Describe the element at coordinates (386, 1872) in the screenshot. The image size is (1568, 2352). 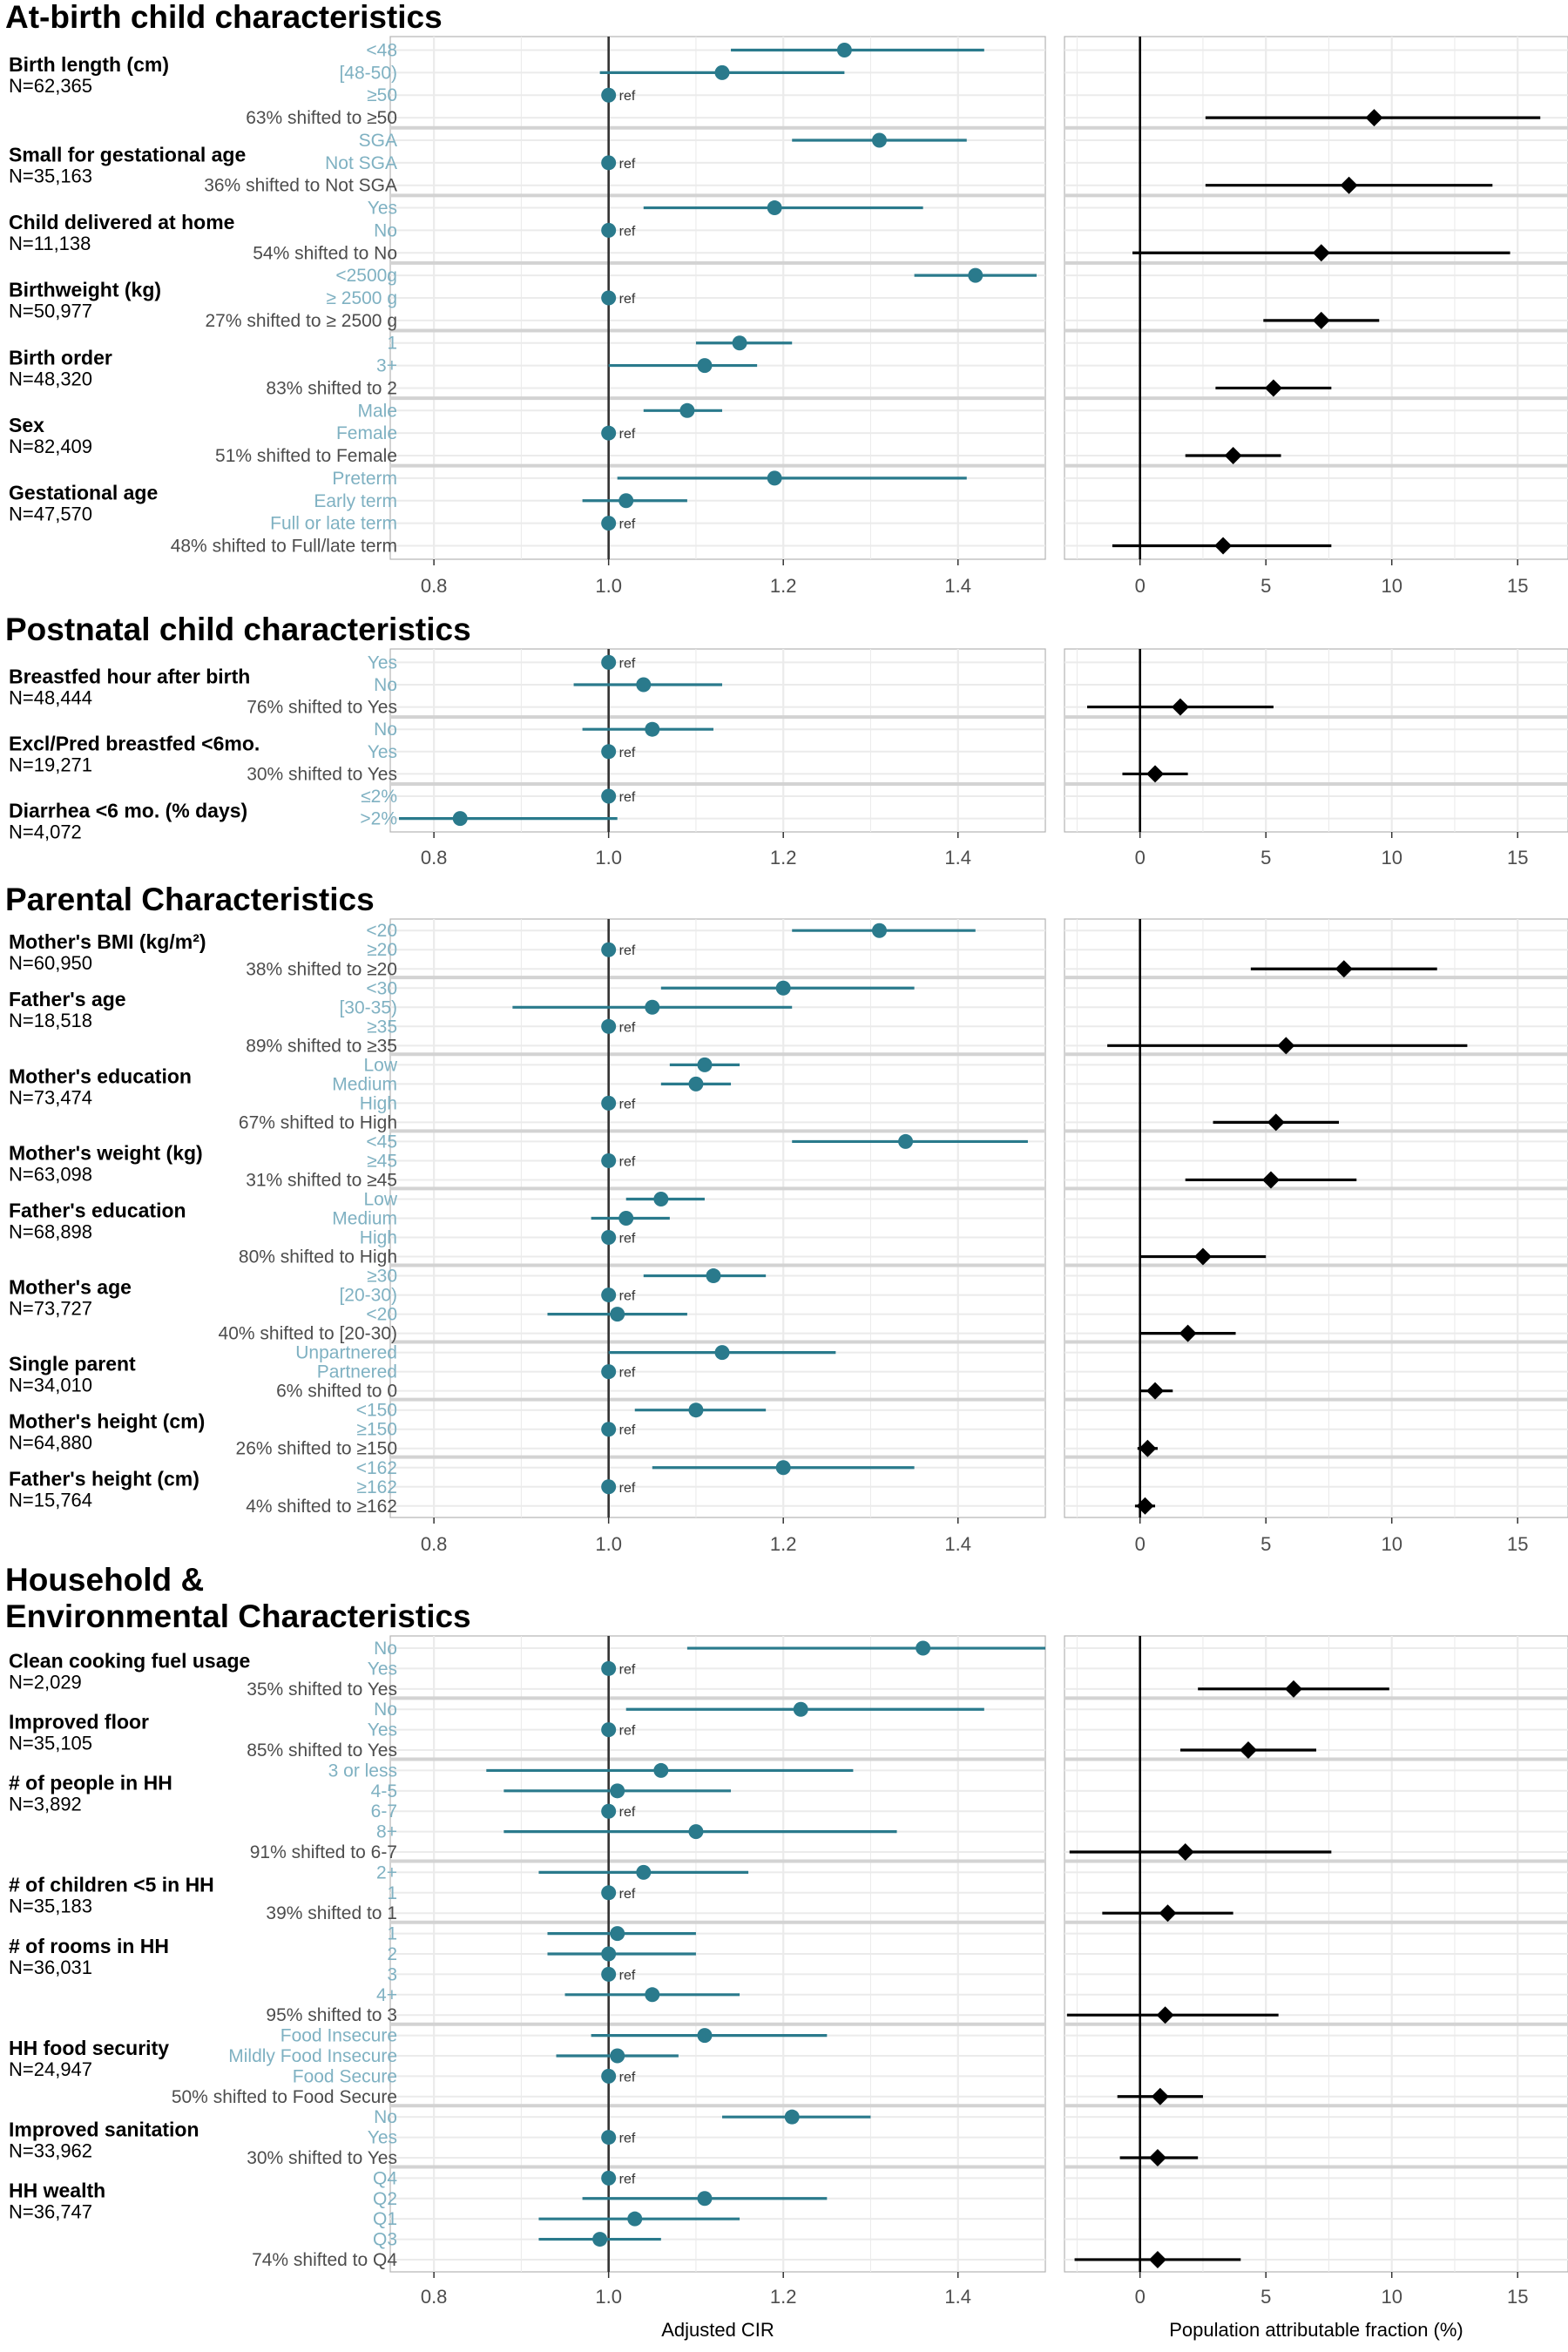
I see `level-label: 2+` at that location.